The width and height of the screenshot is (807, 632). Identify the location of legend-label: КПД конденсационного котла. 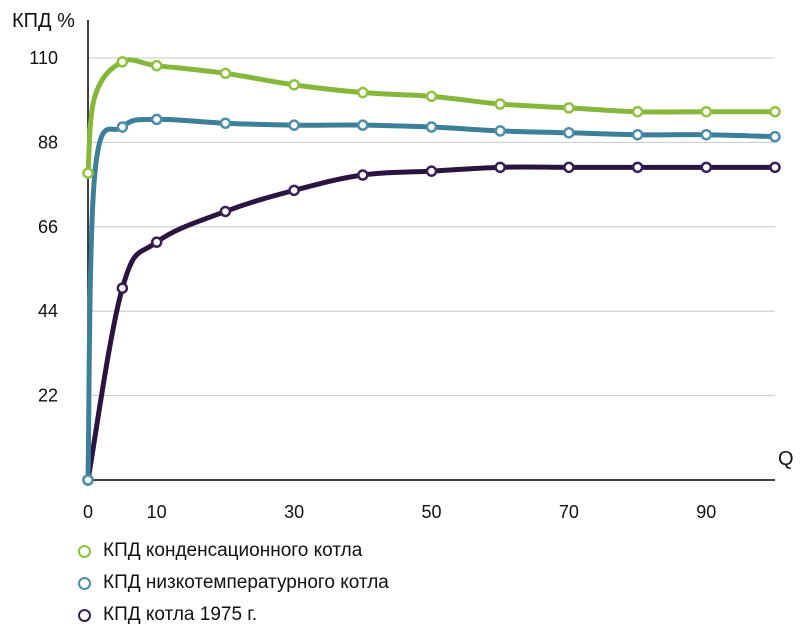
(233, 550).